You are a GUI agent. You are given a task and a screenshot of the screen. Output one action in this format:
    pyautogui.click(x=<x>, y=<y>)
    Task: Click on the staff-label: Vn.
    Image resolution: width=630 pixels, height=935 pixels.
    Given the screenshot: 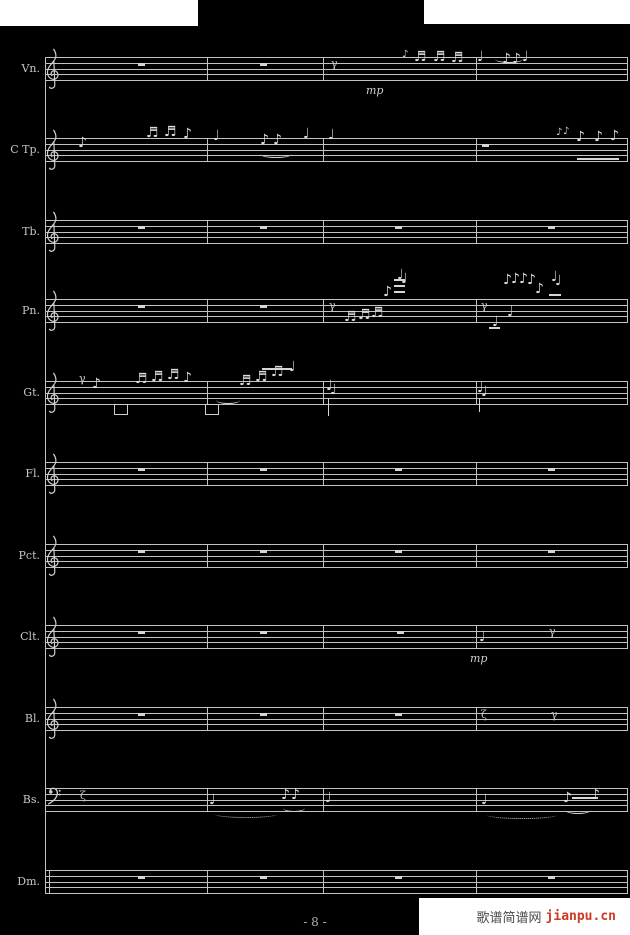 What is the action you would take?
    pyautogui.click(x=30, y=68)
    